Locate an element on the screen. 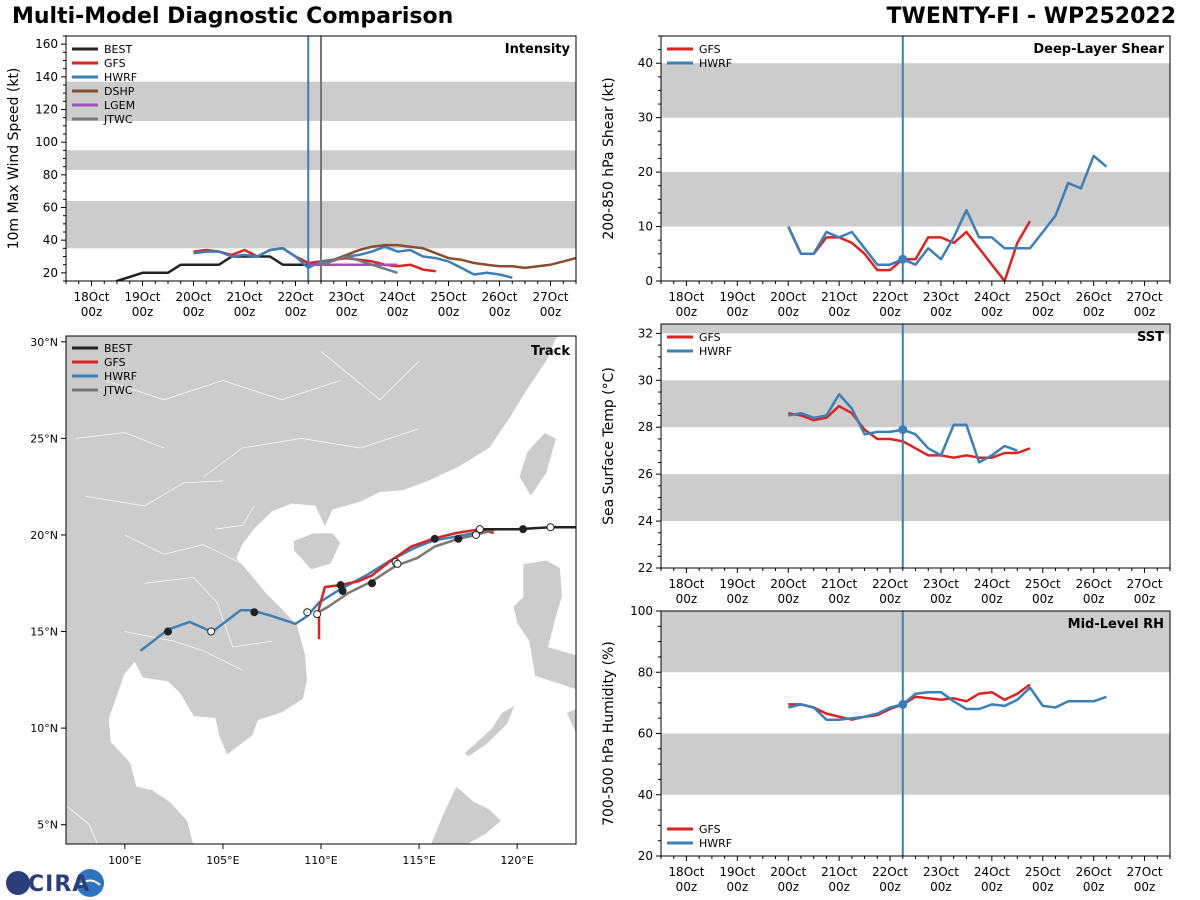 The width and height of the screenshot is (1200, 900). track-title: Track is located at coordinates (550, 351).